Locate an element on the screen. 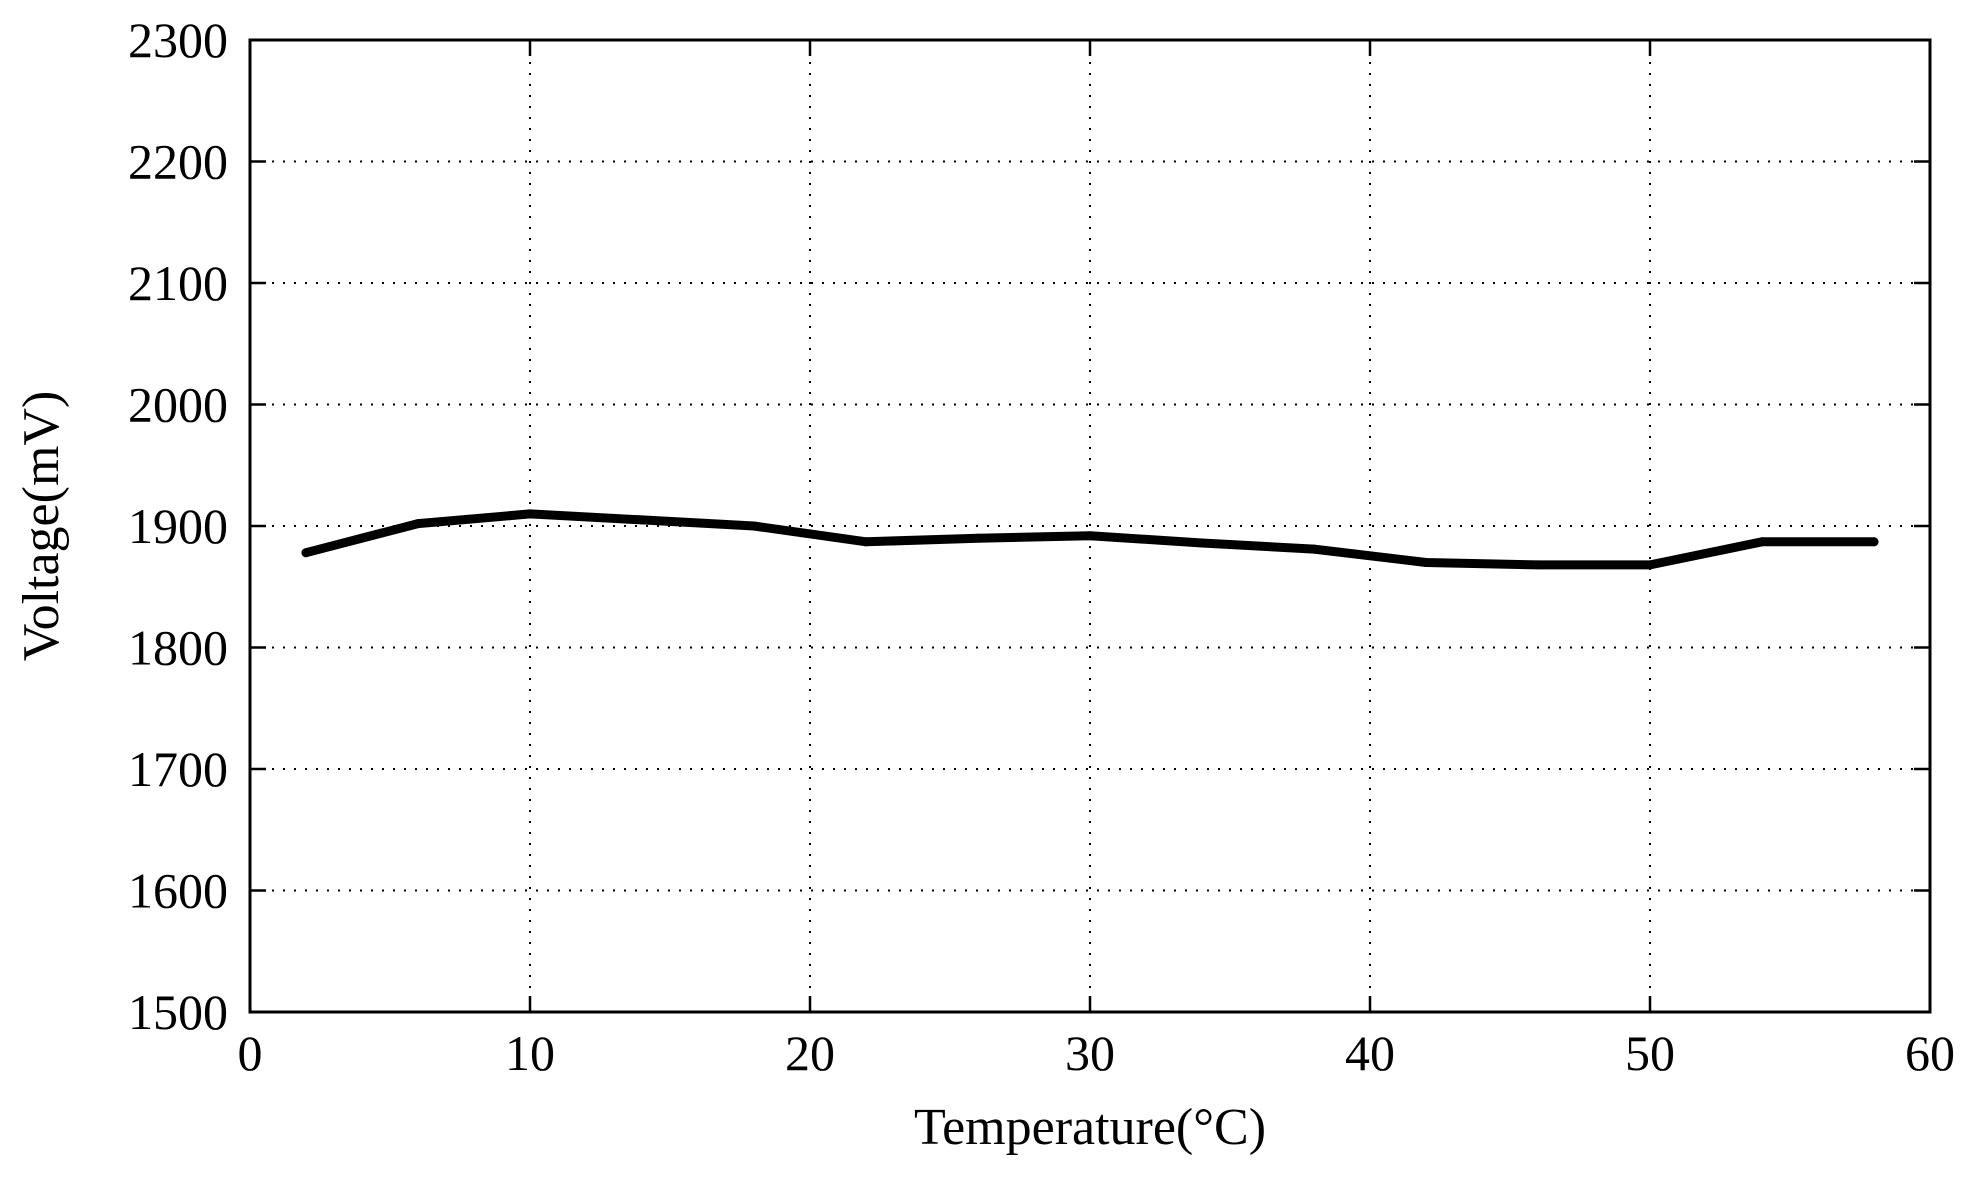  x-tick-label: 60 is located at coordinates (1930, 1053).